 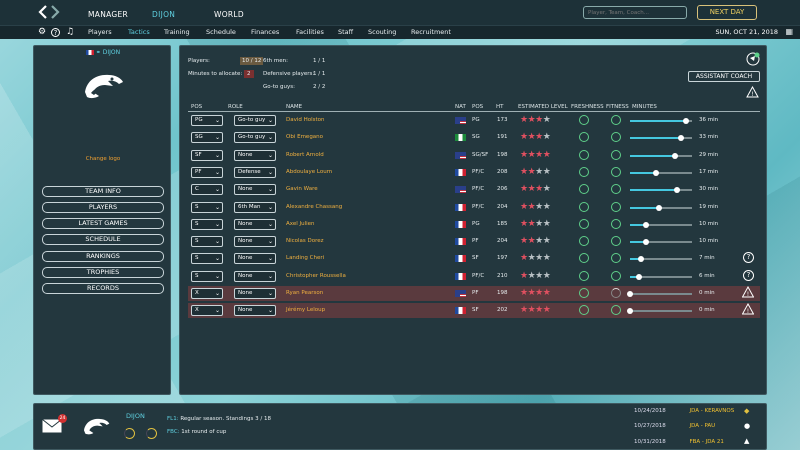 What do you see at coordinates (460, 107) in the screenshot?
I see `header-nat: NAT` at bounding box center [460, 107].